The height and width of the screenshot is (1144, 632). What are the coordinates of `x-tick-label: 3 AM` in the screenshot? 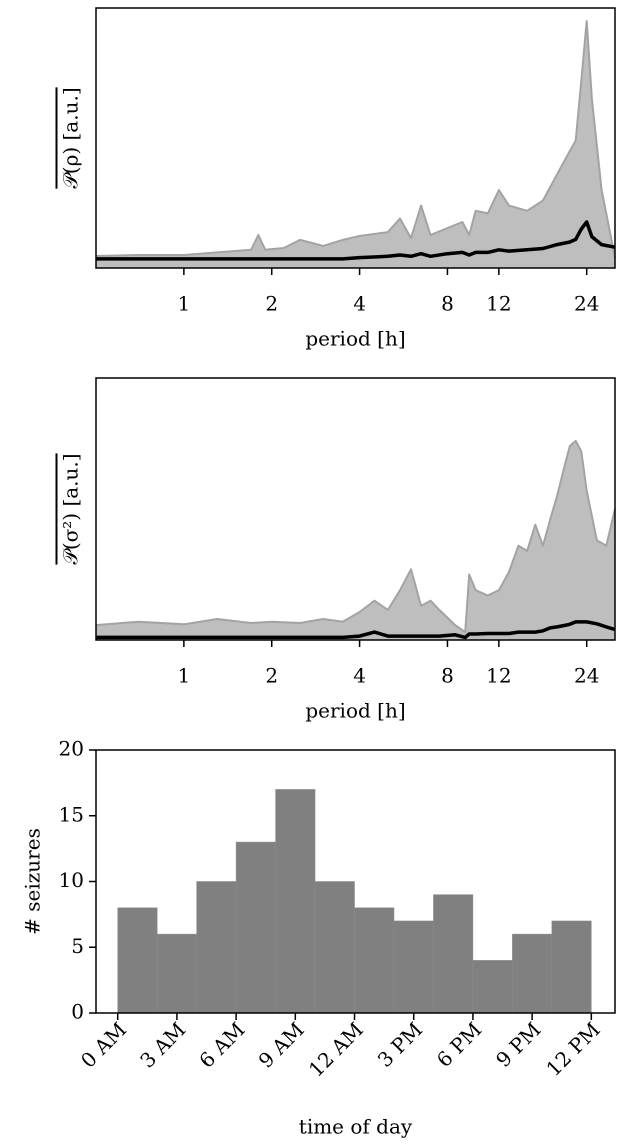 It's located at (162, 1044).